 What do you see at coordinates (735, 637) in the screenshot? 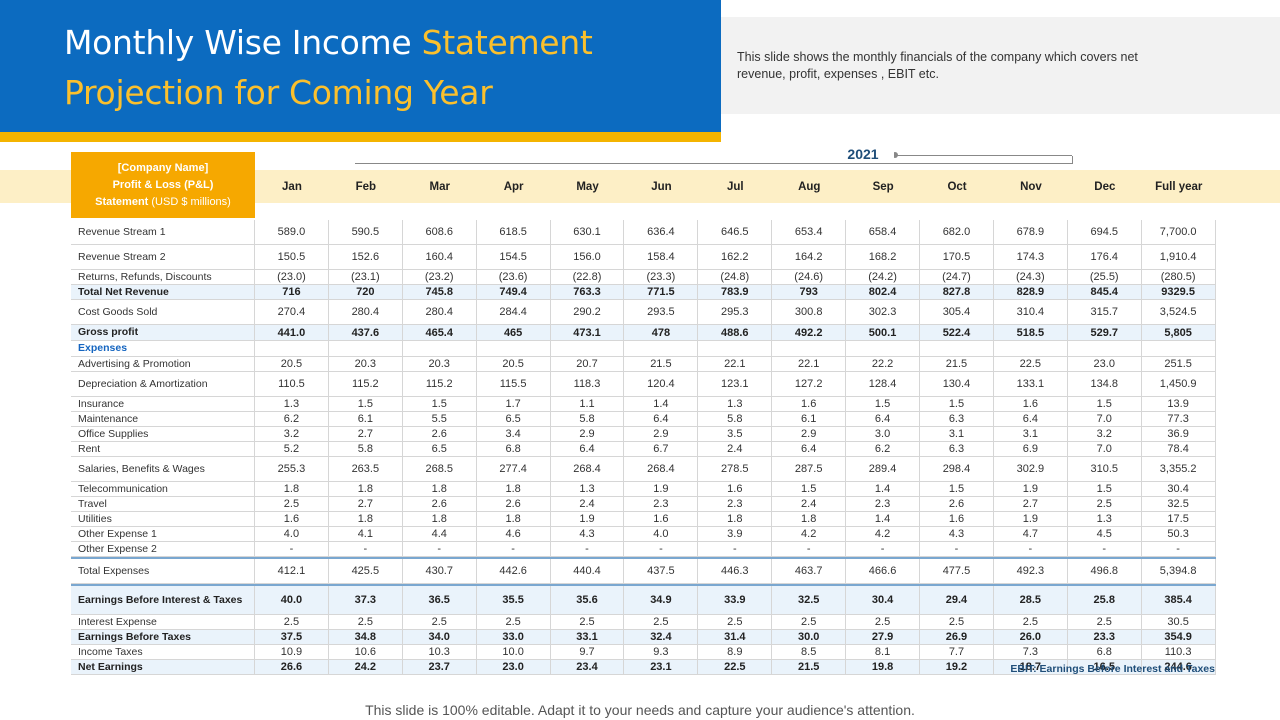
I see `table-cell: 31.4` at bounding box center [735, 637].